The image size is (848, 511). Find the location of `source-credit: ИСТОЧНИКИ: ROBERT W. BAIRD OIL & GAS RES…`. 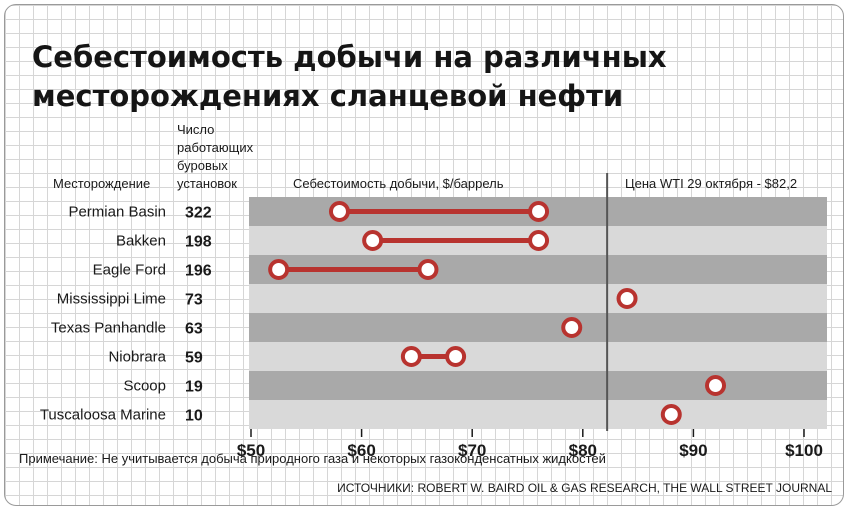

source-credit: ИСТОЧНИКИ: ROBERT W. BAIRD OIL & GAS RES… is located at coordinates (584, 488).